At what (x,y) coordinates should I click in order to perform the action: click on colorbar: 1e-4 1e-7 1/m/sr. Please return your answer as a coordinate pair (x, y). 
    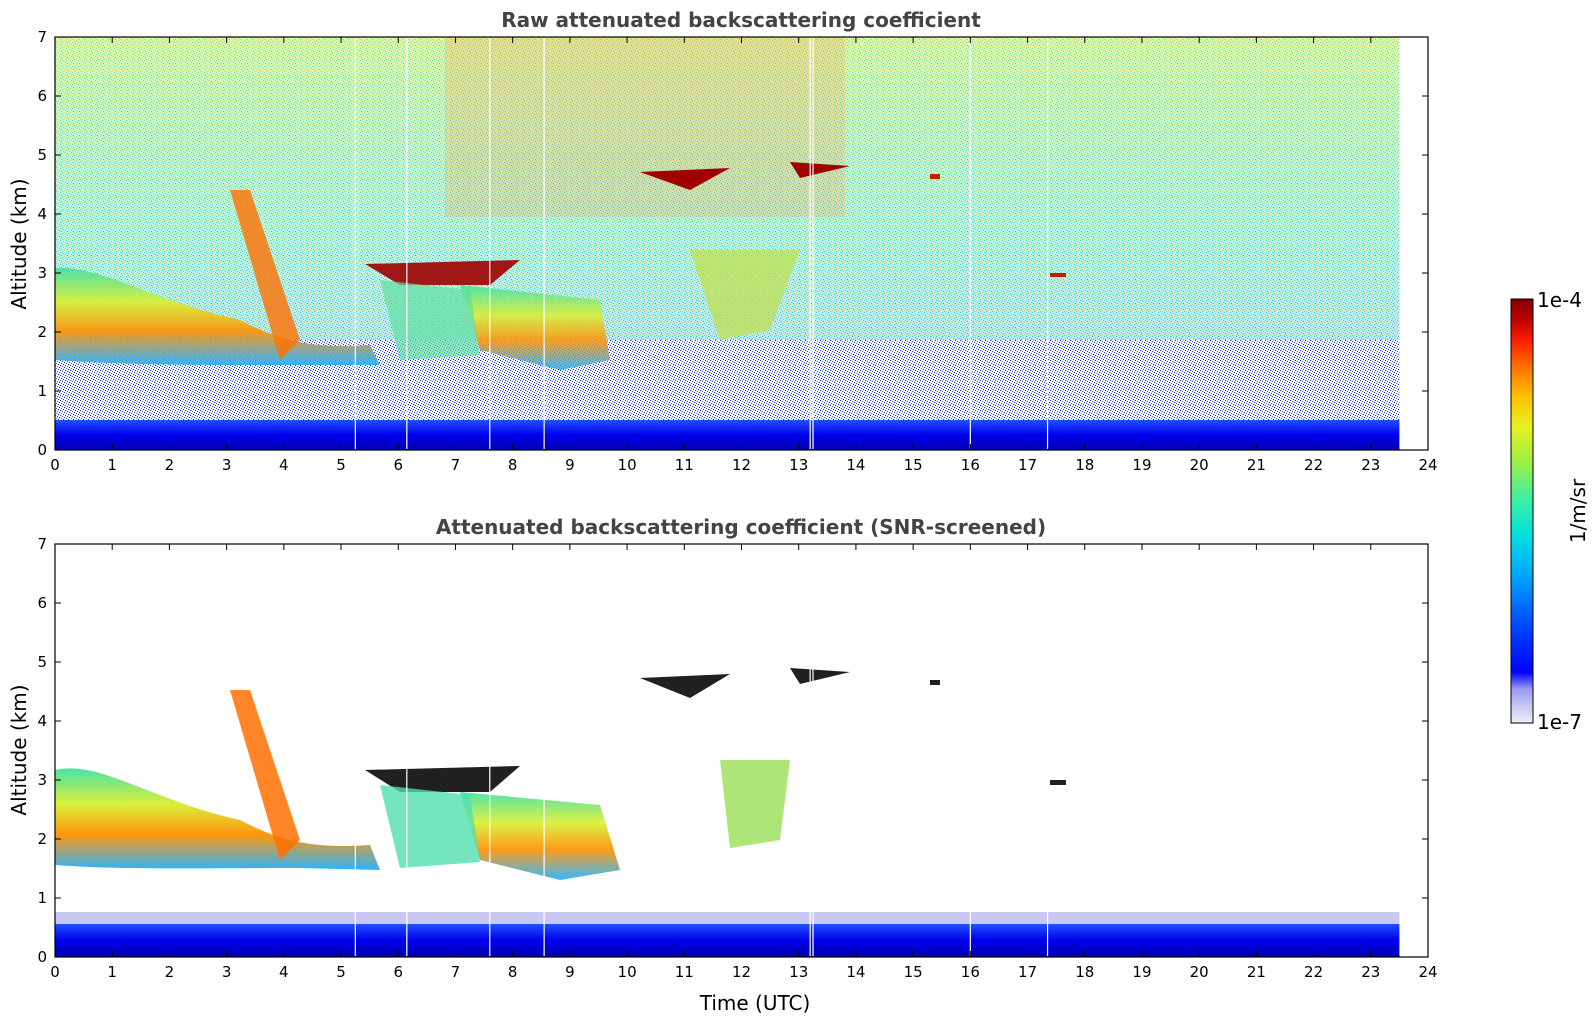
    Looking at the image, I should click on (1550, 511).